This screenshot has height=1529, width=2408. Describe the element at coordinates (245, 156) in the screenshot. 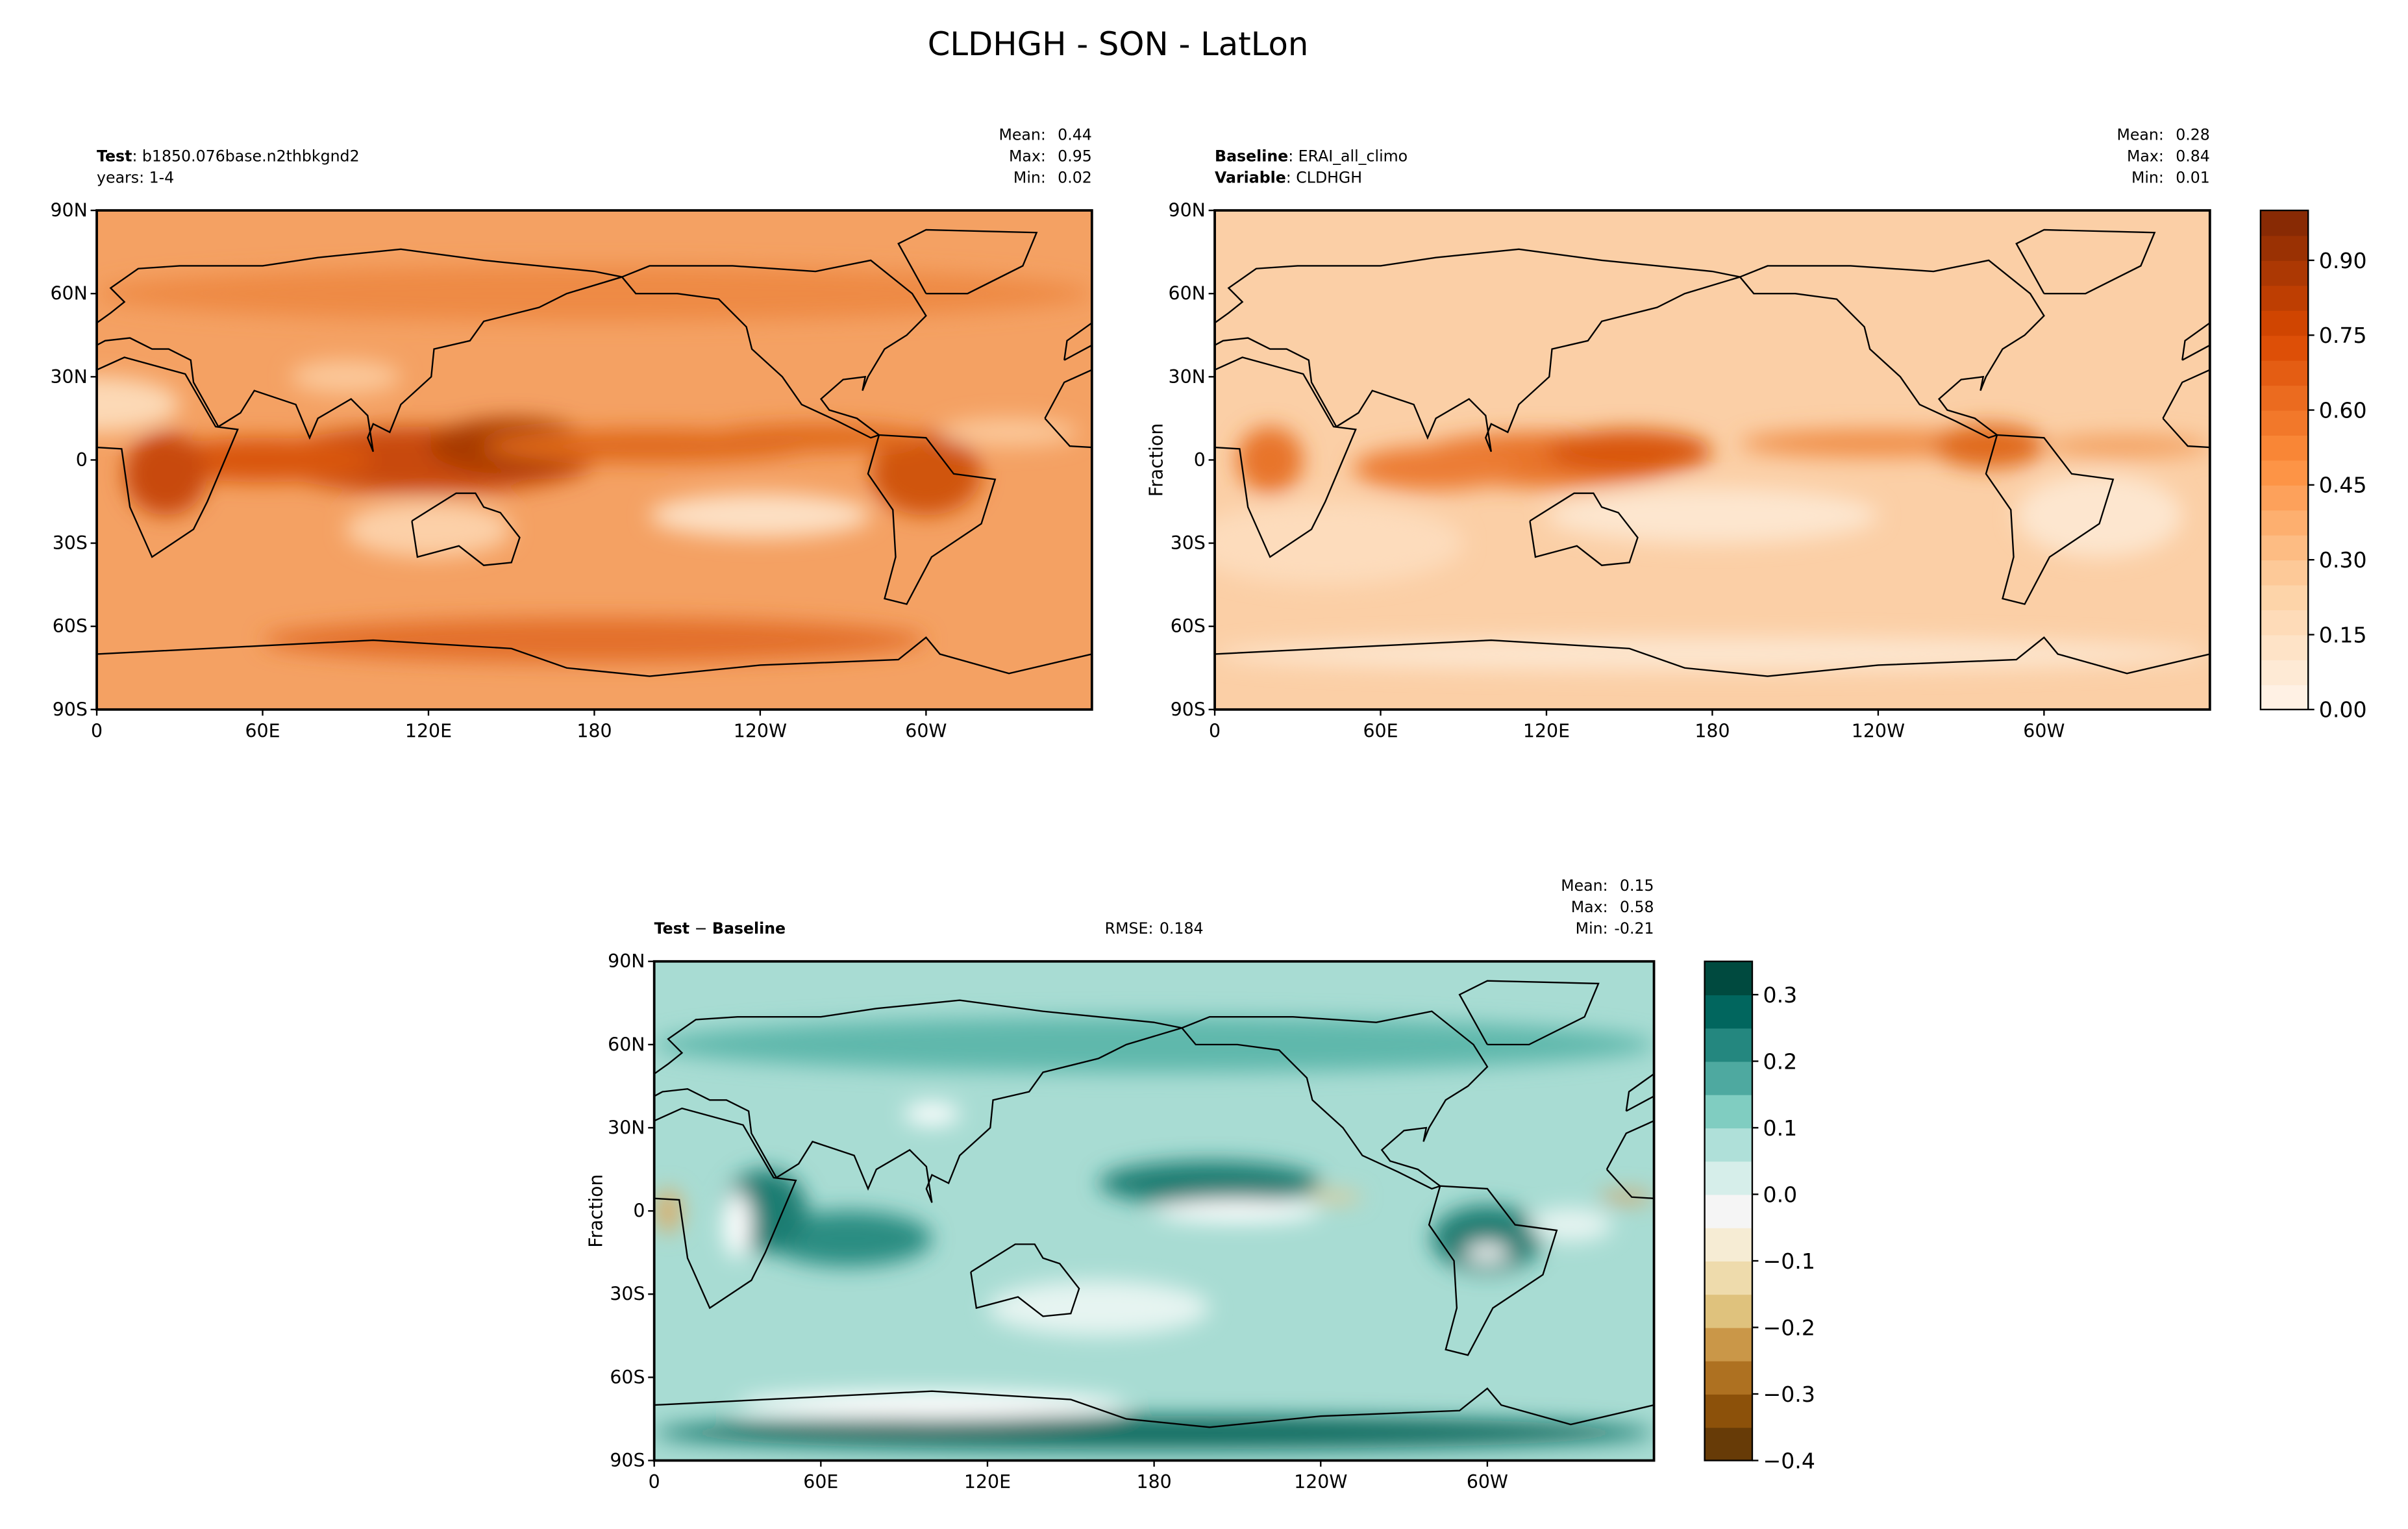

I see `header-part: : b1850.076base.n2thbkgnd2` at that location.